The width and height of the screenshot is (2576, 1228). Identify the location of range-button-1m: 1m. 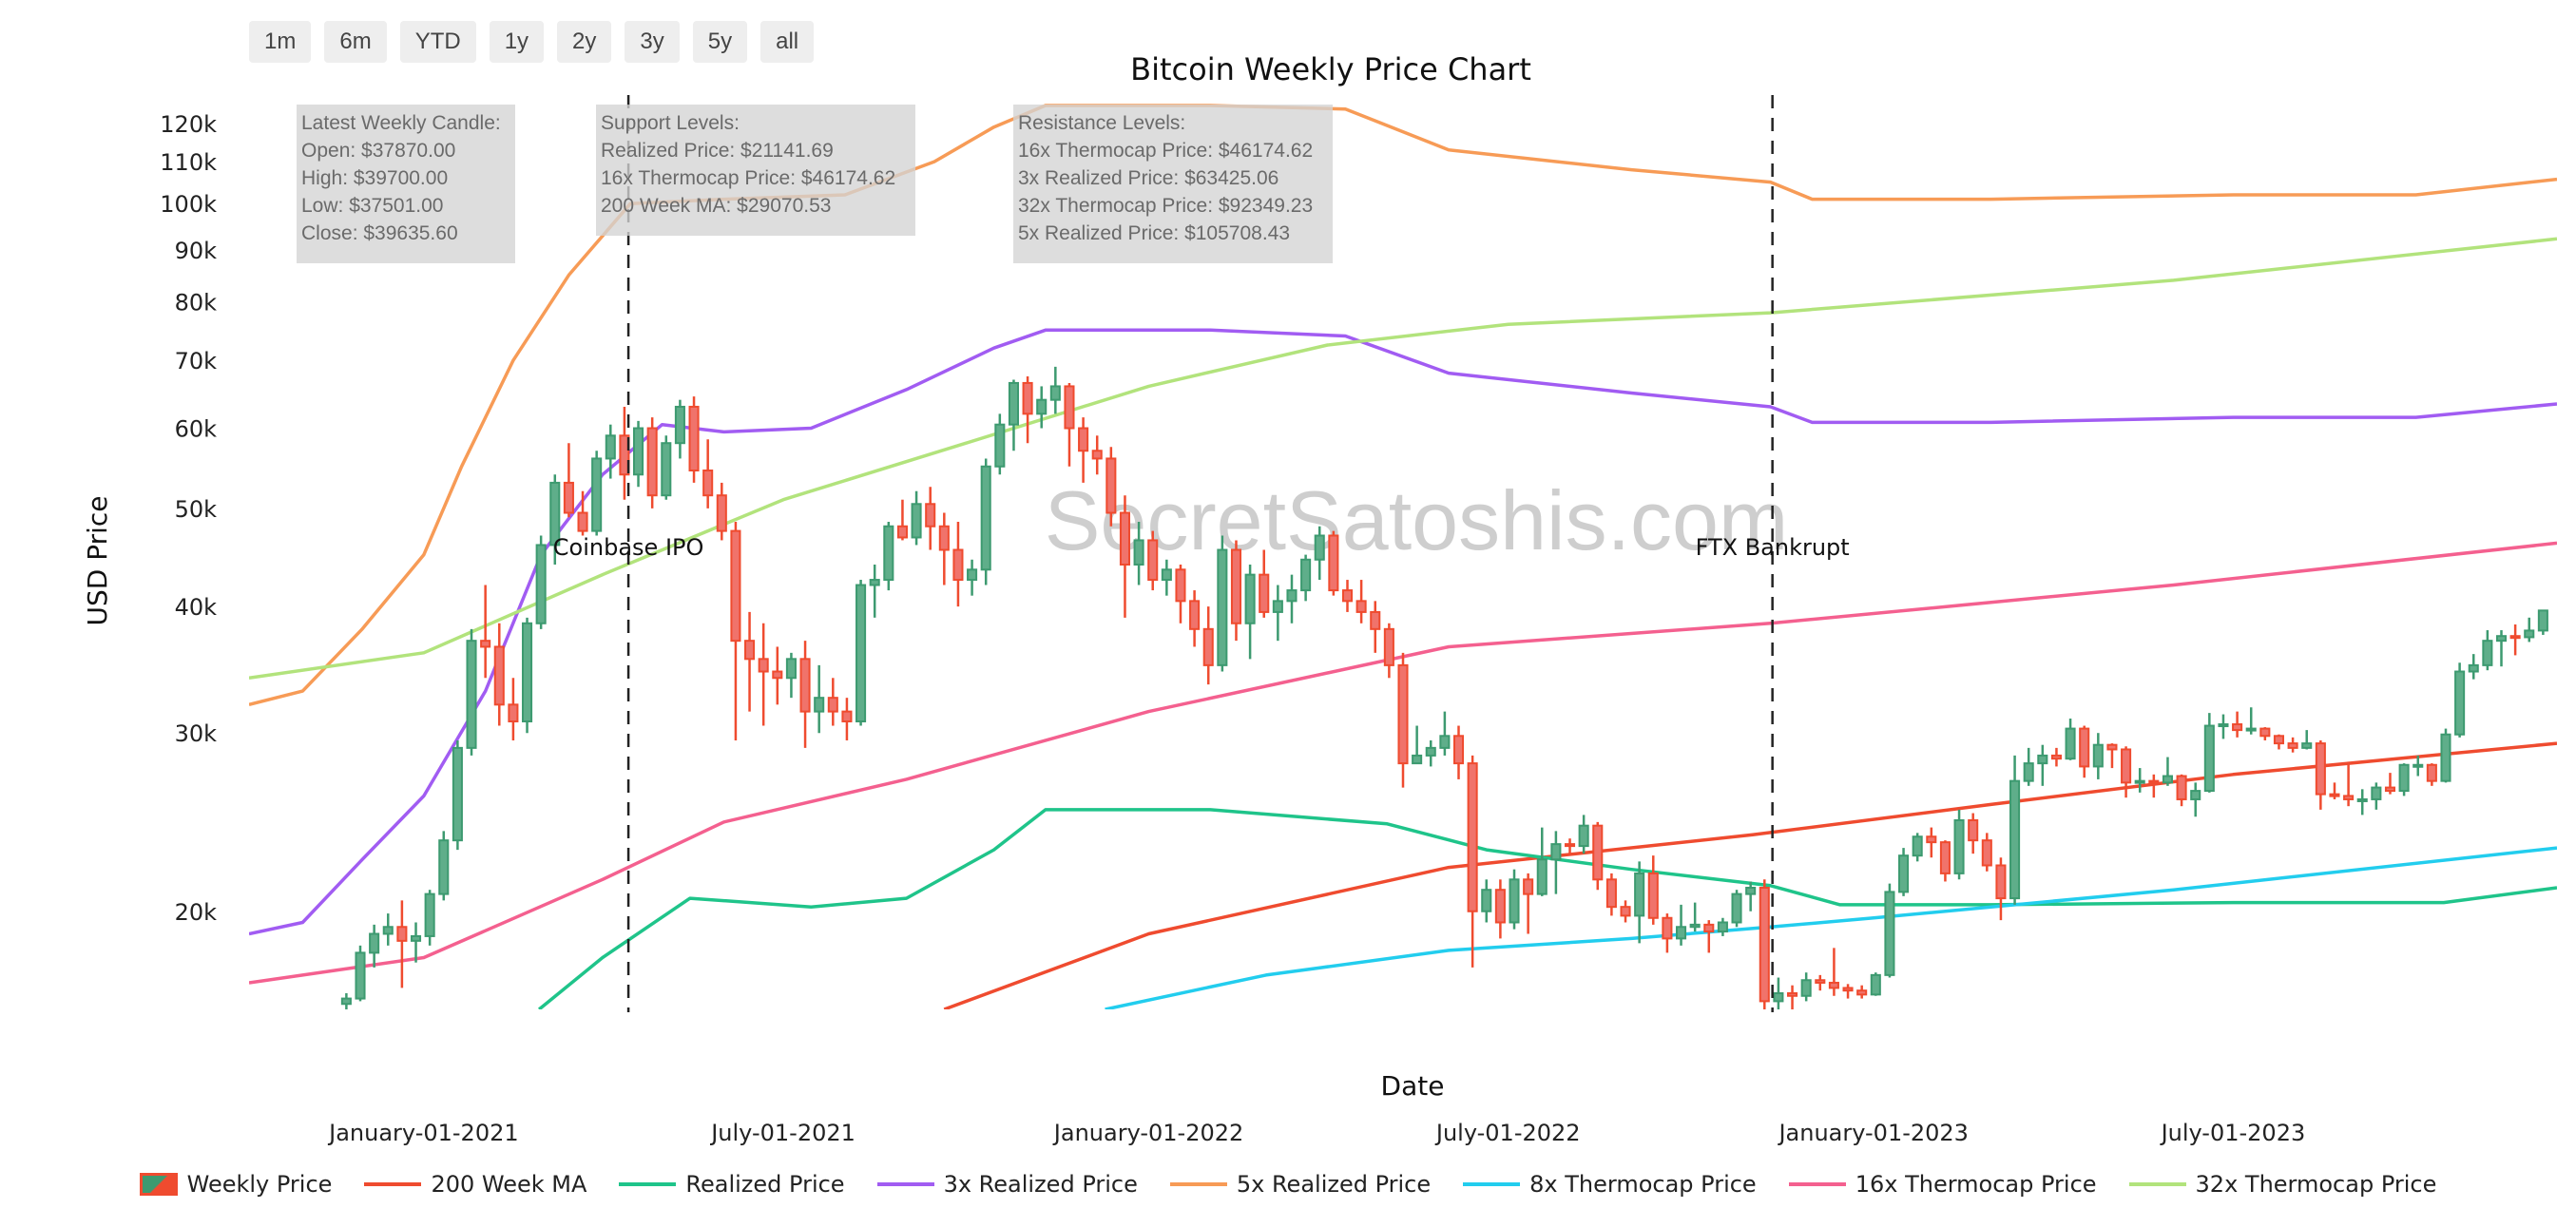
(280, 42).